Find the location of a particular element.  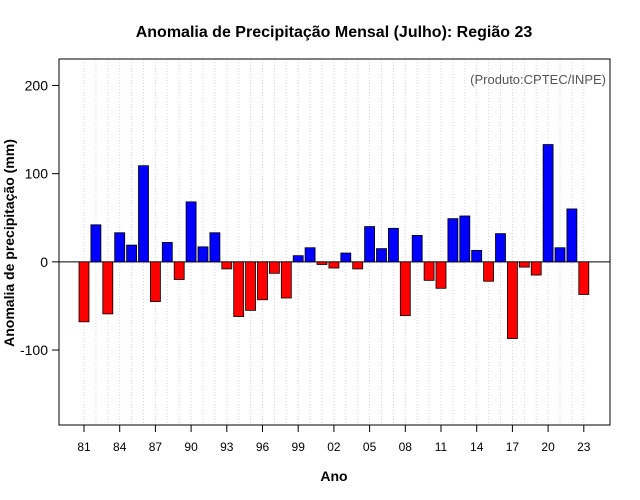

bar-2011 is located at coordinates (441, 275).